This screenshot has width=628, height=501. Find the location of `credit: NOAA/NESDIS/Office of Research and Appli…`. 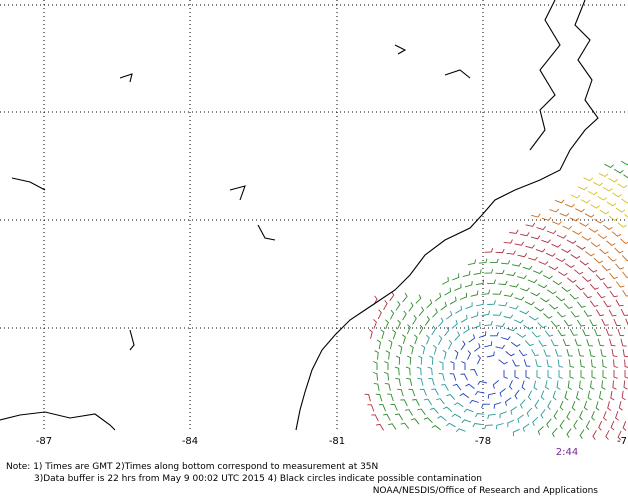

credit: NOAA/NESDIS/Office of Research and Appli… is located at coordinates (486, 491).